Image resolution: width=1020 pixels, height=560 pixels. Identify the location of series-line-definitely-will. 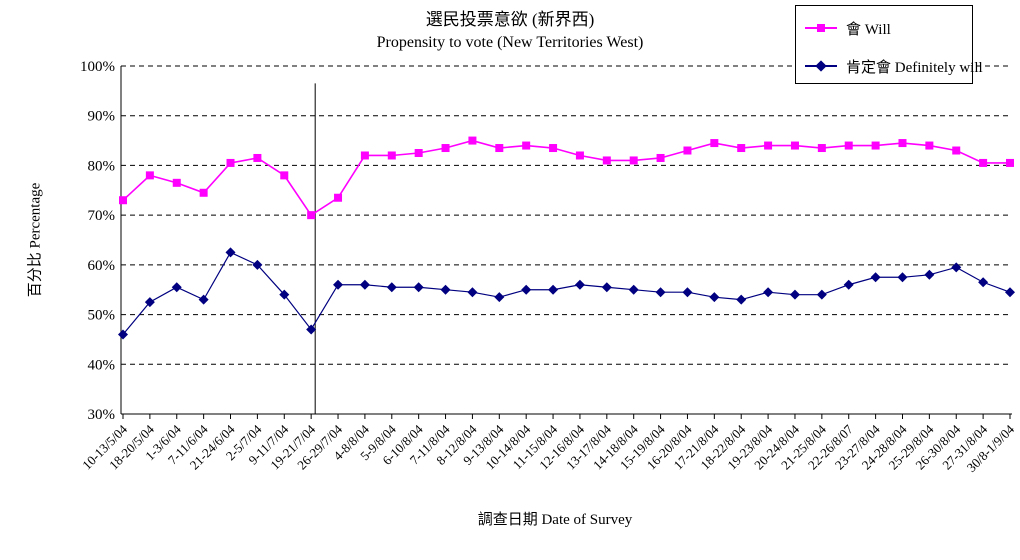
(566, 293).